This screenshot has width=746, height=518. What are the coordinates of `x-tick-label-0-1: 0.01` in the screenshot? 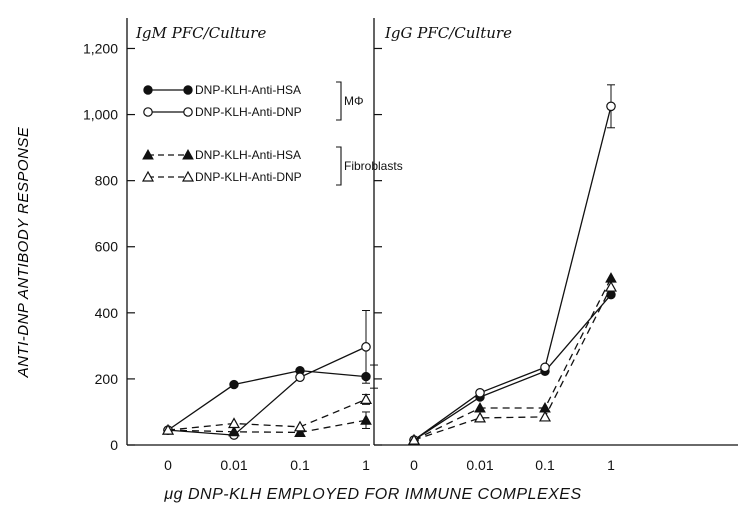 It's located at (233, 465).